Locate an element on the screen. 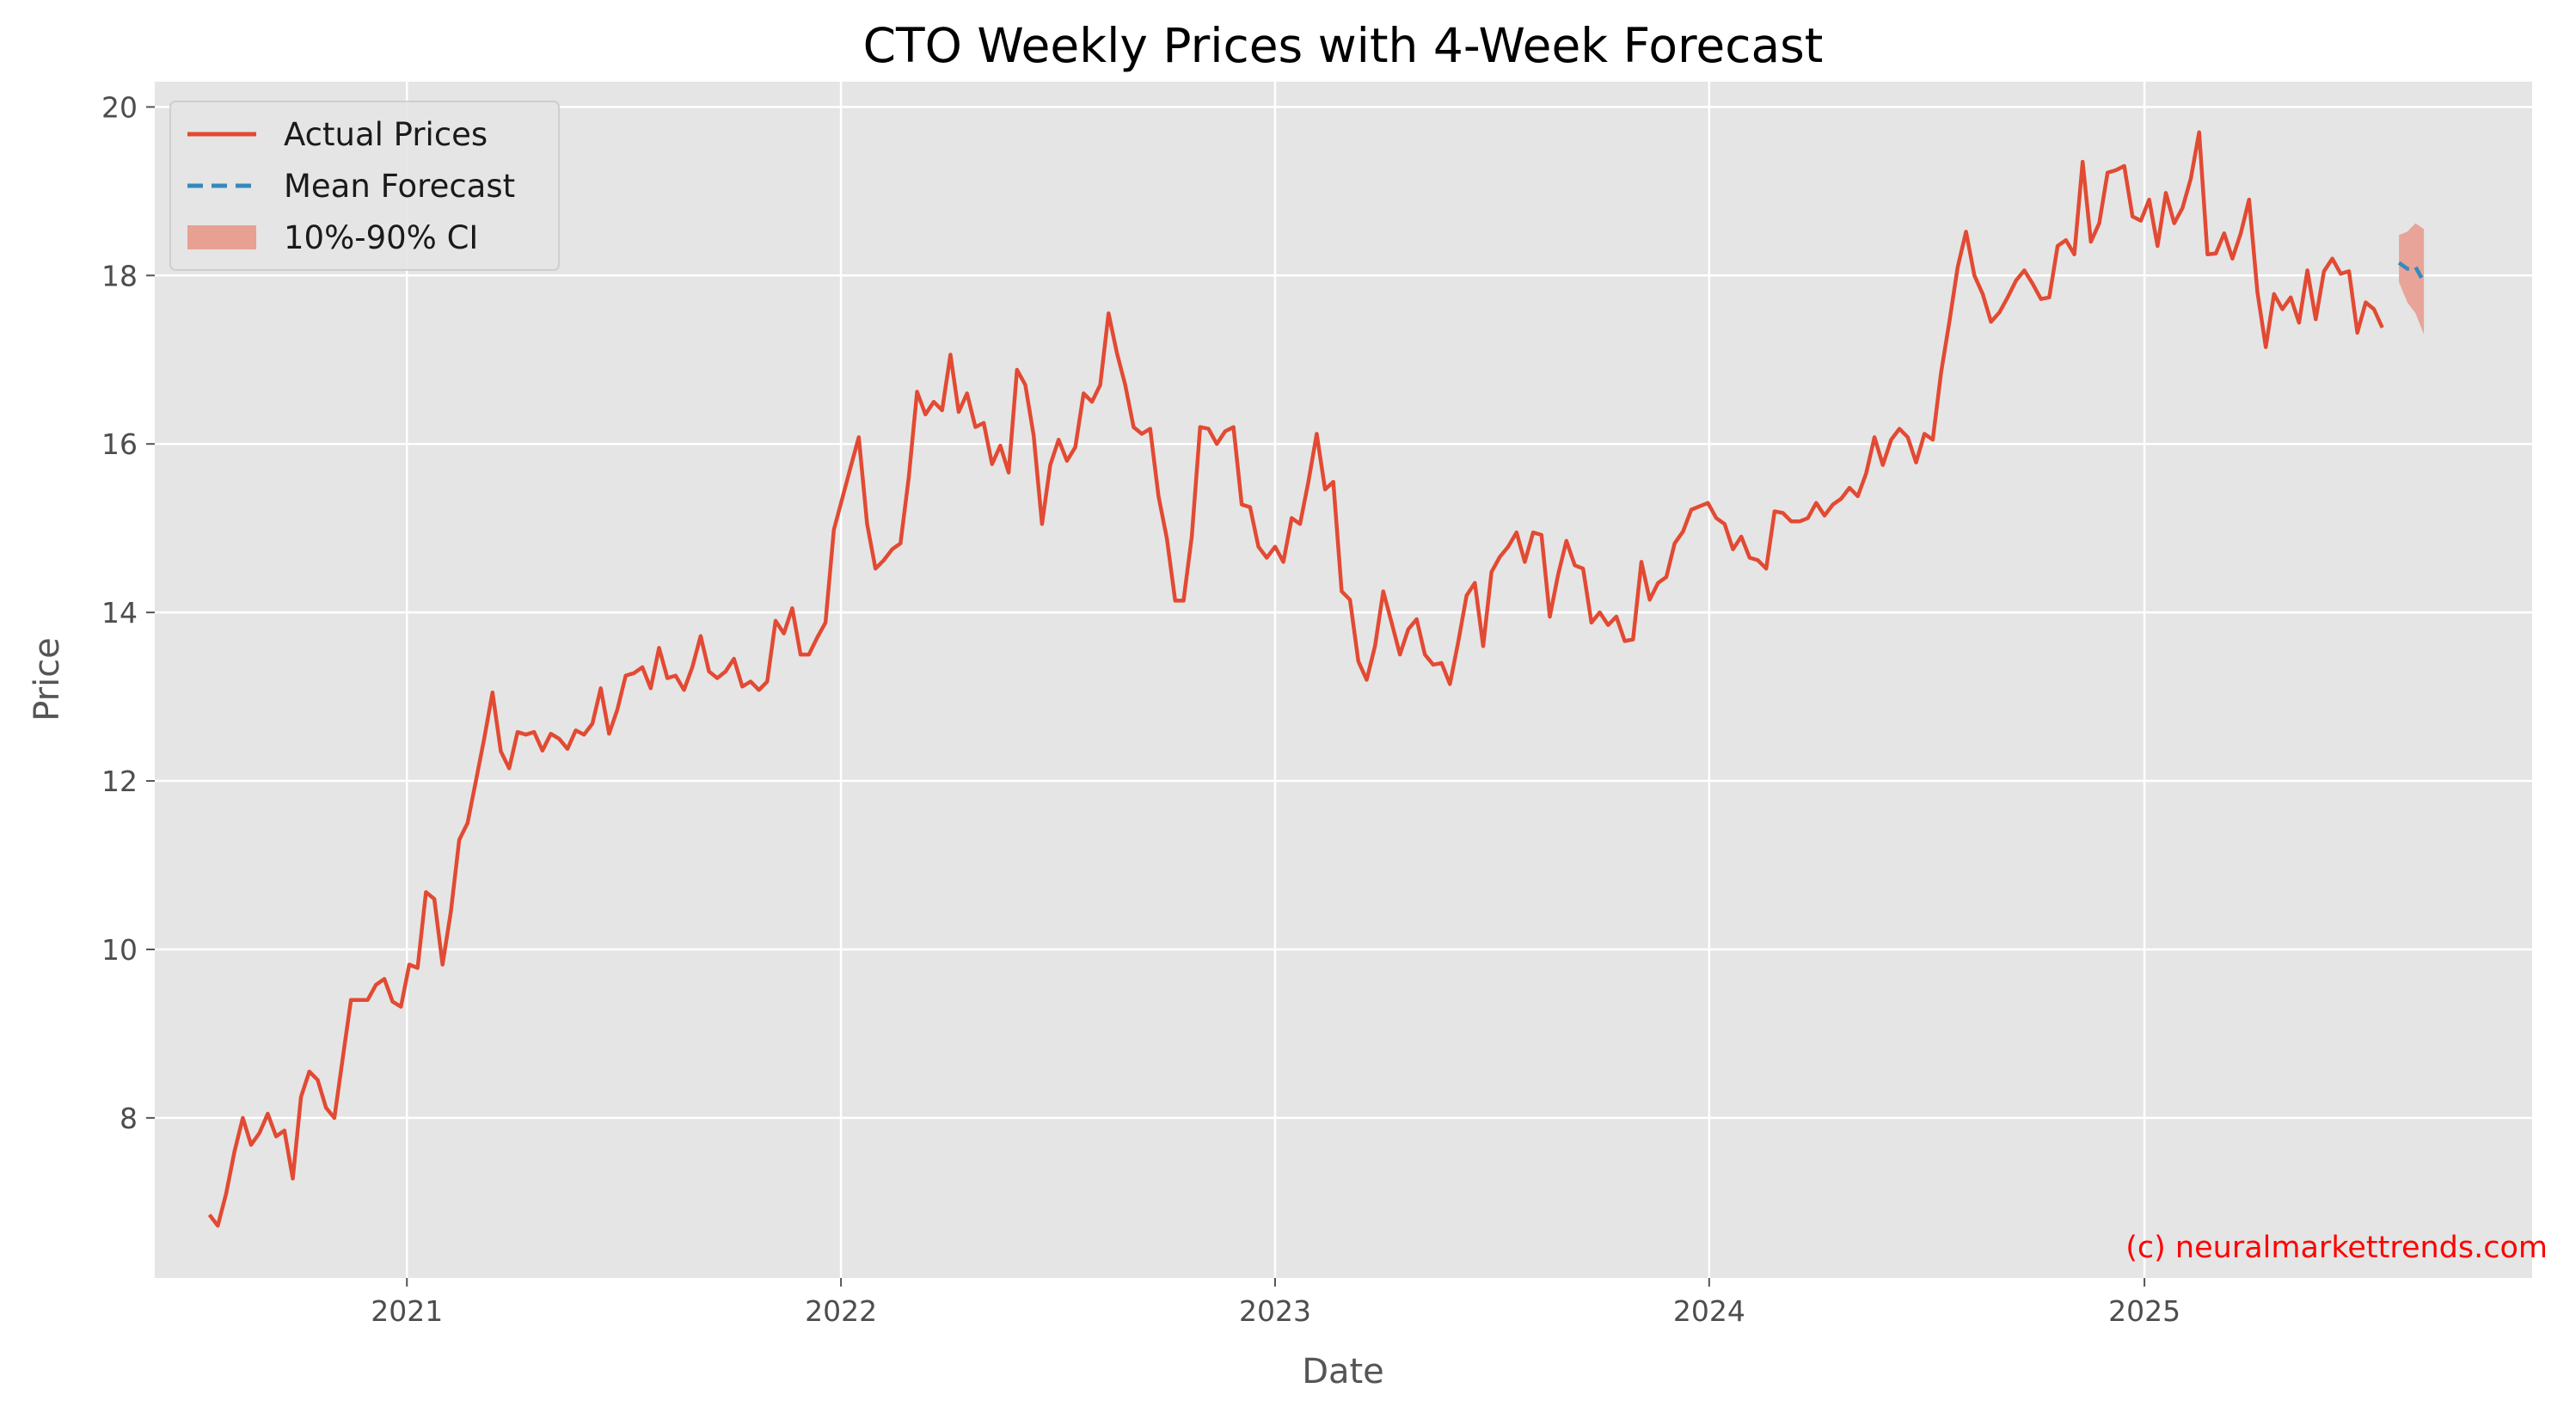  y-axis-label: Price is located at coordinates (47, 680).